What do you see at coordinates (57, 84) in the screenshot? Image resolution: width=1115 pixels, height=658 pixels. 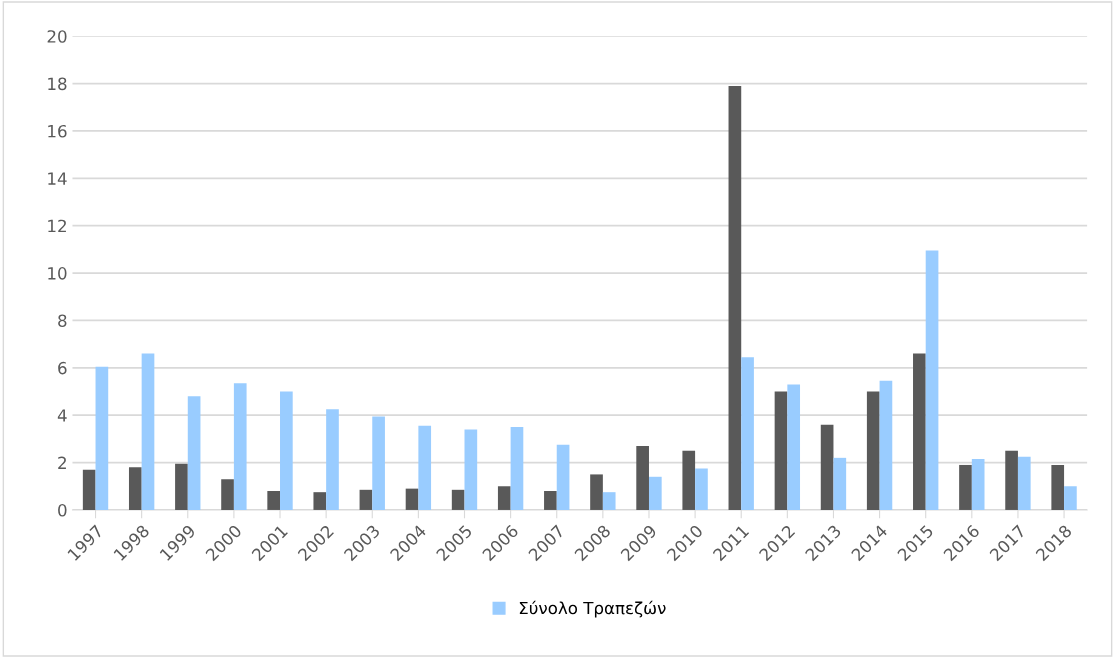 I see `y-tick-label: 18` at bounding box center [57, 84].